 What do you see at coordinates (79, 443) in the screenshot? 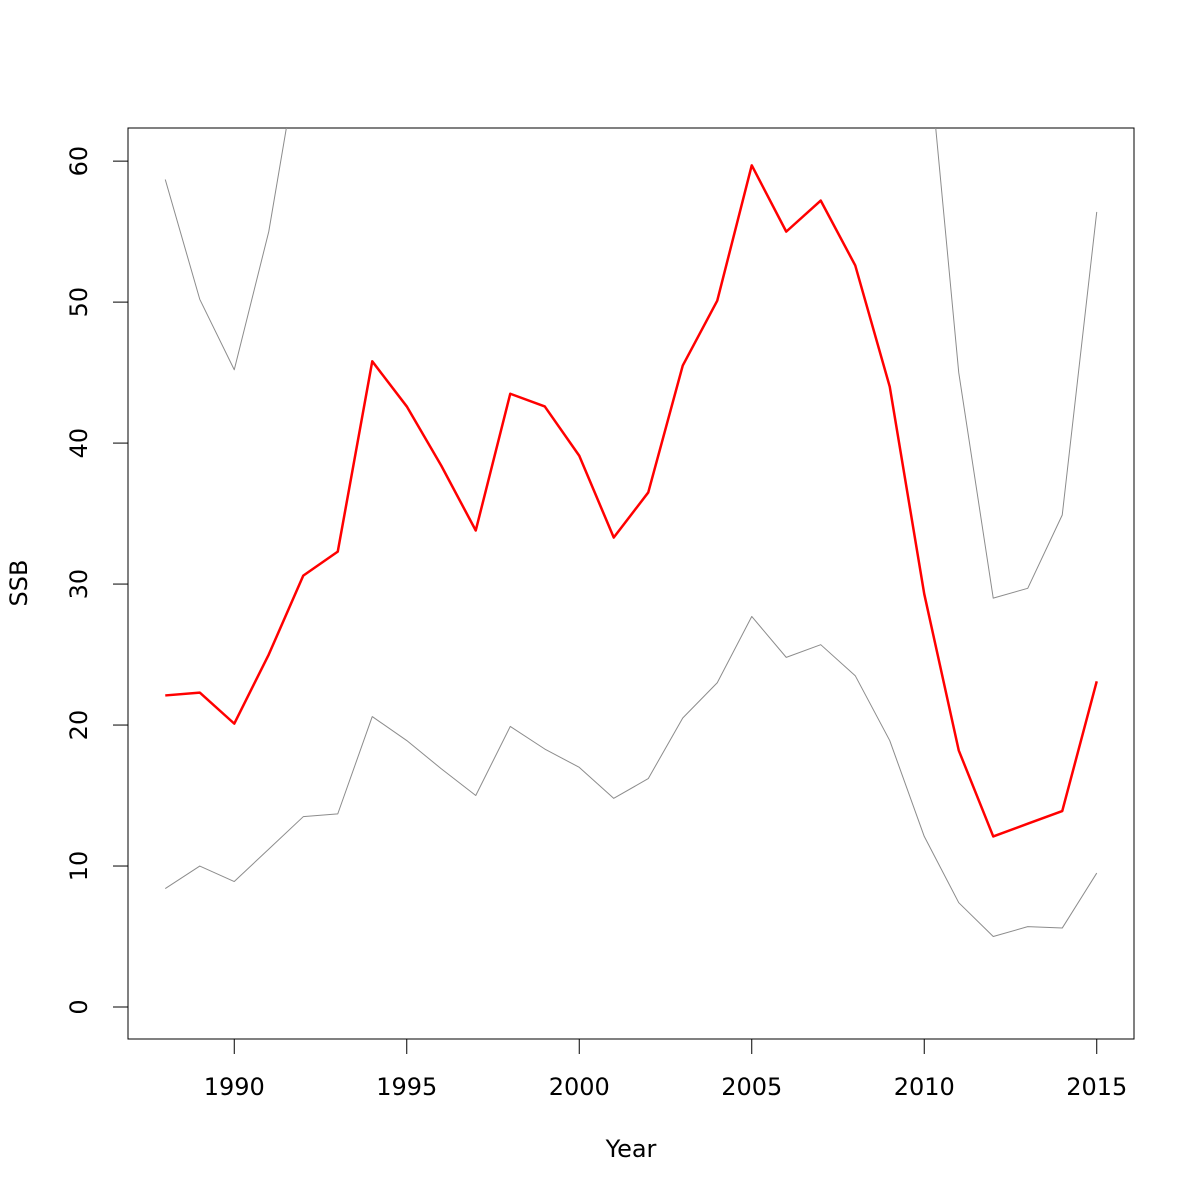
I see `y-tick-label: 40` at bounding box center [79, 443].